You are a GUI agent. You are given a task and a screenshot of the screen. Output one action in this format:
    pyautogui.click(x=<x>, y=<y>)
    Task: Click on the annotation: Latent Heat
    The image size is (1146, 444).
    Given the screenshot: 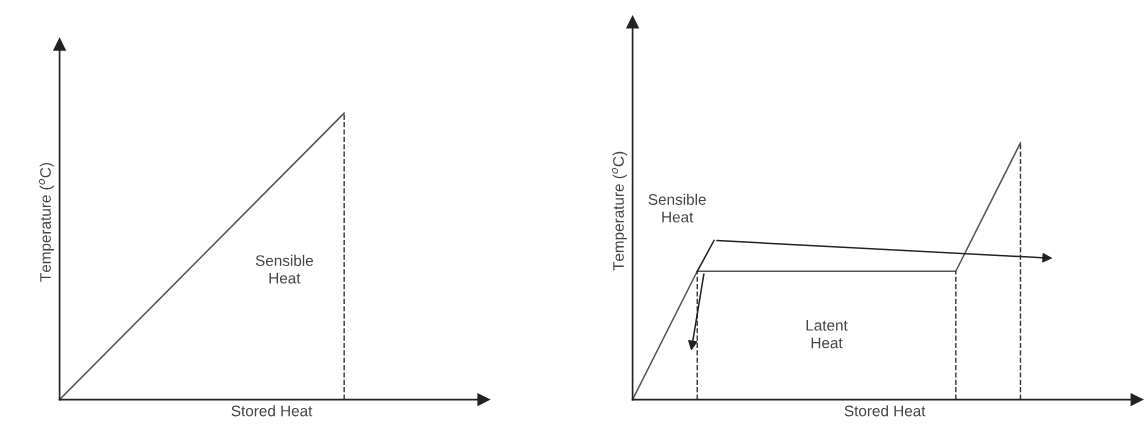 What is the action you would take?
    pyautogui.click(x=827, y=334)
    